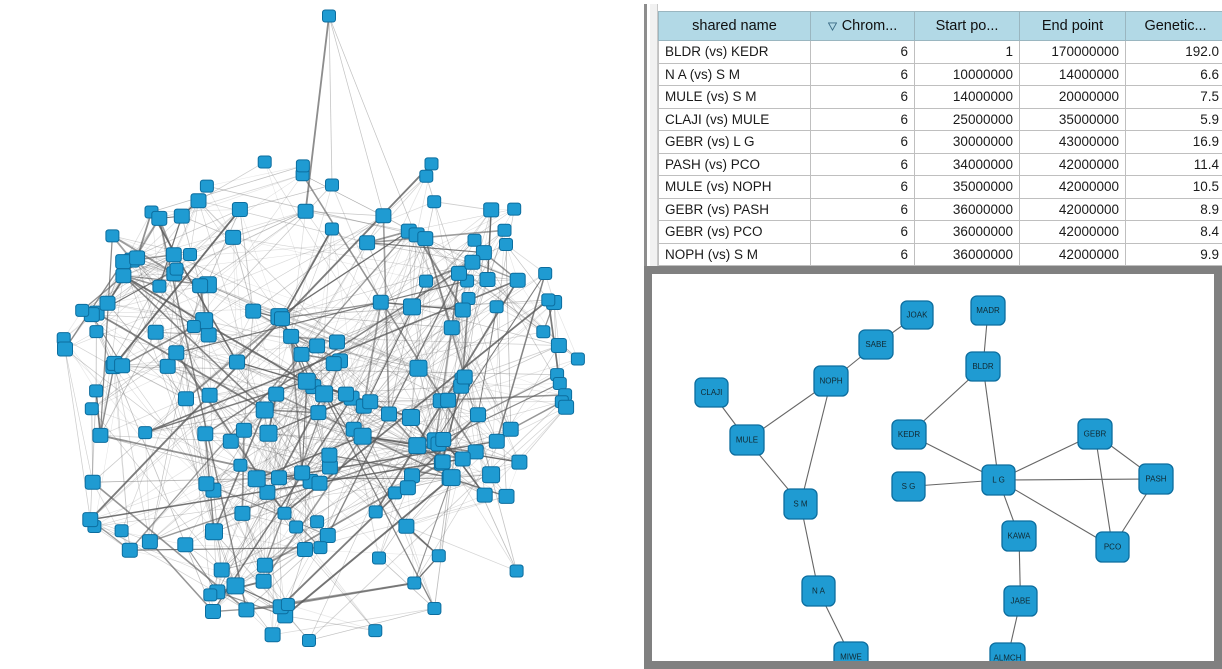 This screenshot has width=1222, height=669. What do you see at coordinates (1173, 52) in the screenshot?
I see `table-cell-genetic: 192.0` at bounding box center [1173, 52].